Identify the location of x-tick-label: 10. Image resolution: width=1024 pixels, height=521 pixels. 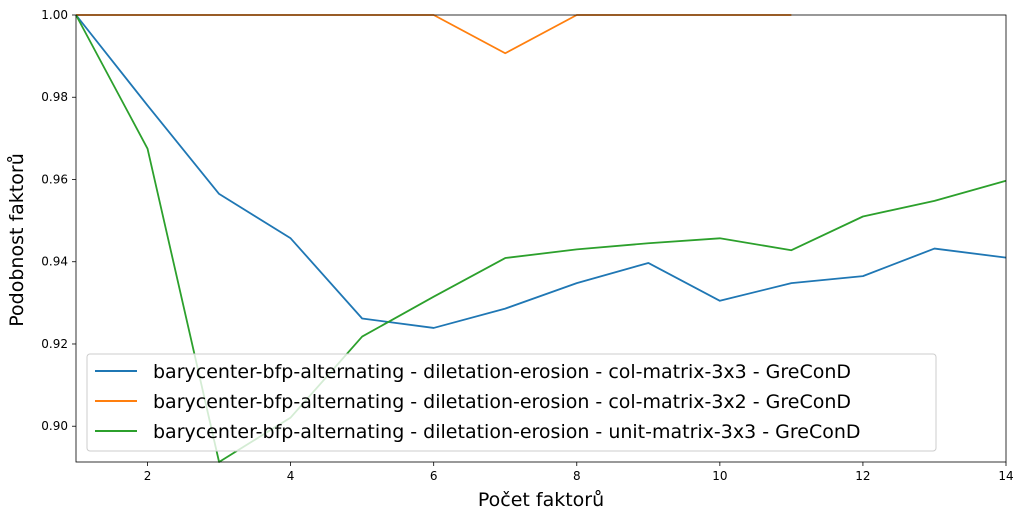
(719, 476).